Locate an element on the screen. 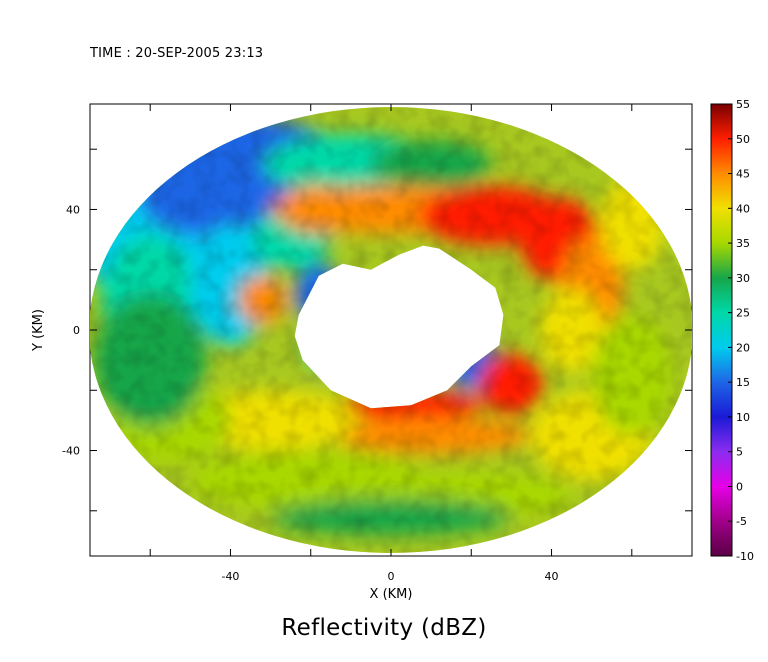 The width and height of the screenshot is (768, 662). colorbar-gradient is located at coordinates (721, 330).